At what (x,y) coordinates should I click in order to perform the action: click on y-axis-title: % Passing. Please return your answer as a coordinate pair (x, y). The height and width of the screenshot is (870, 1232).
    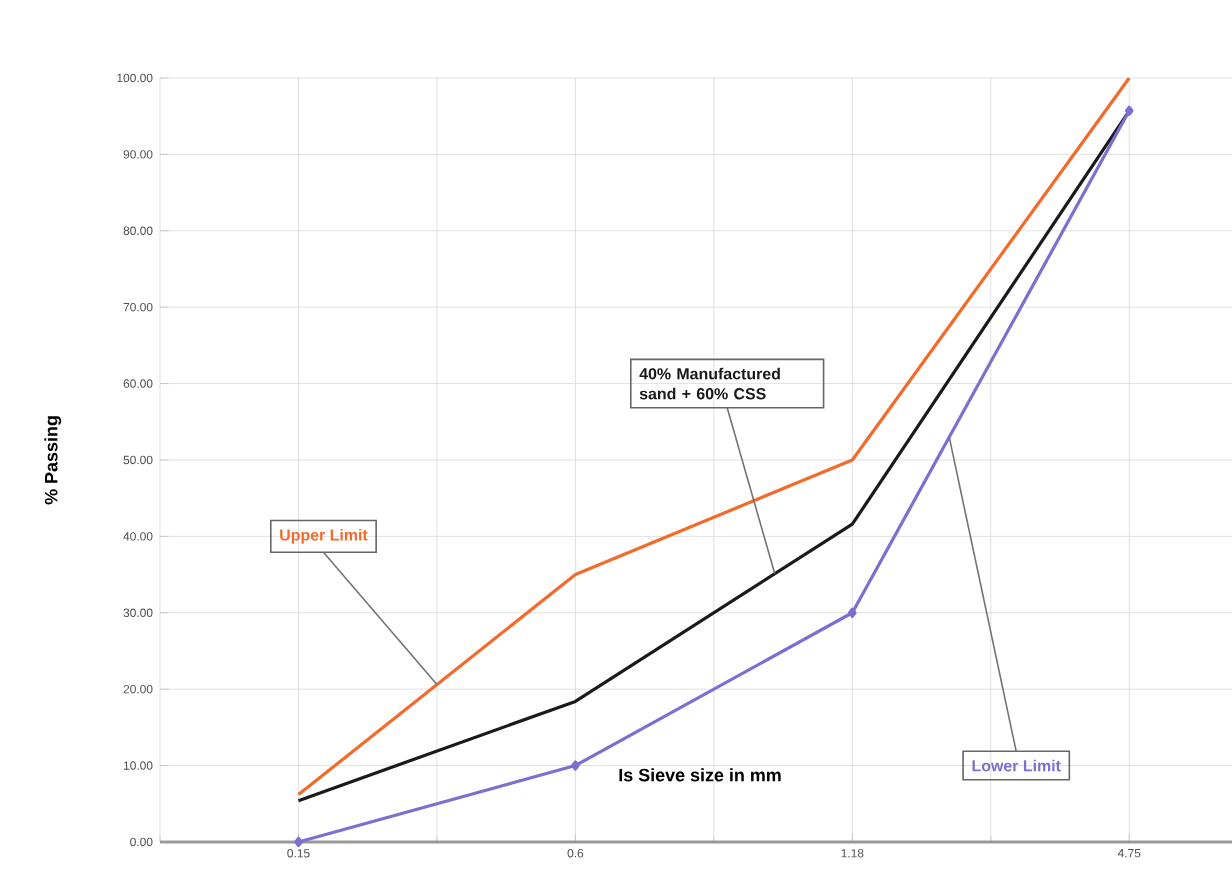
    Looking at the image, I should click on (53, 460).